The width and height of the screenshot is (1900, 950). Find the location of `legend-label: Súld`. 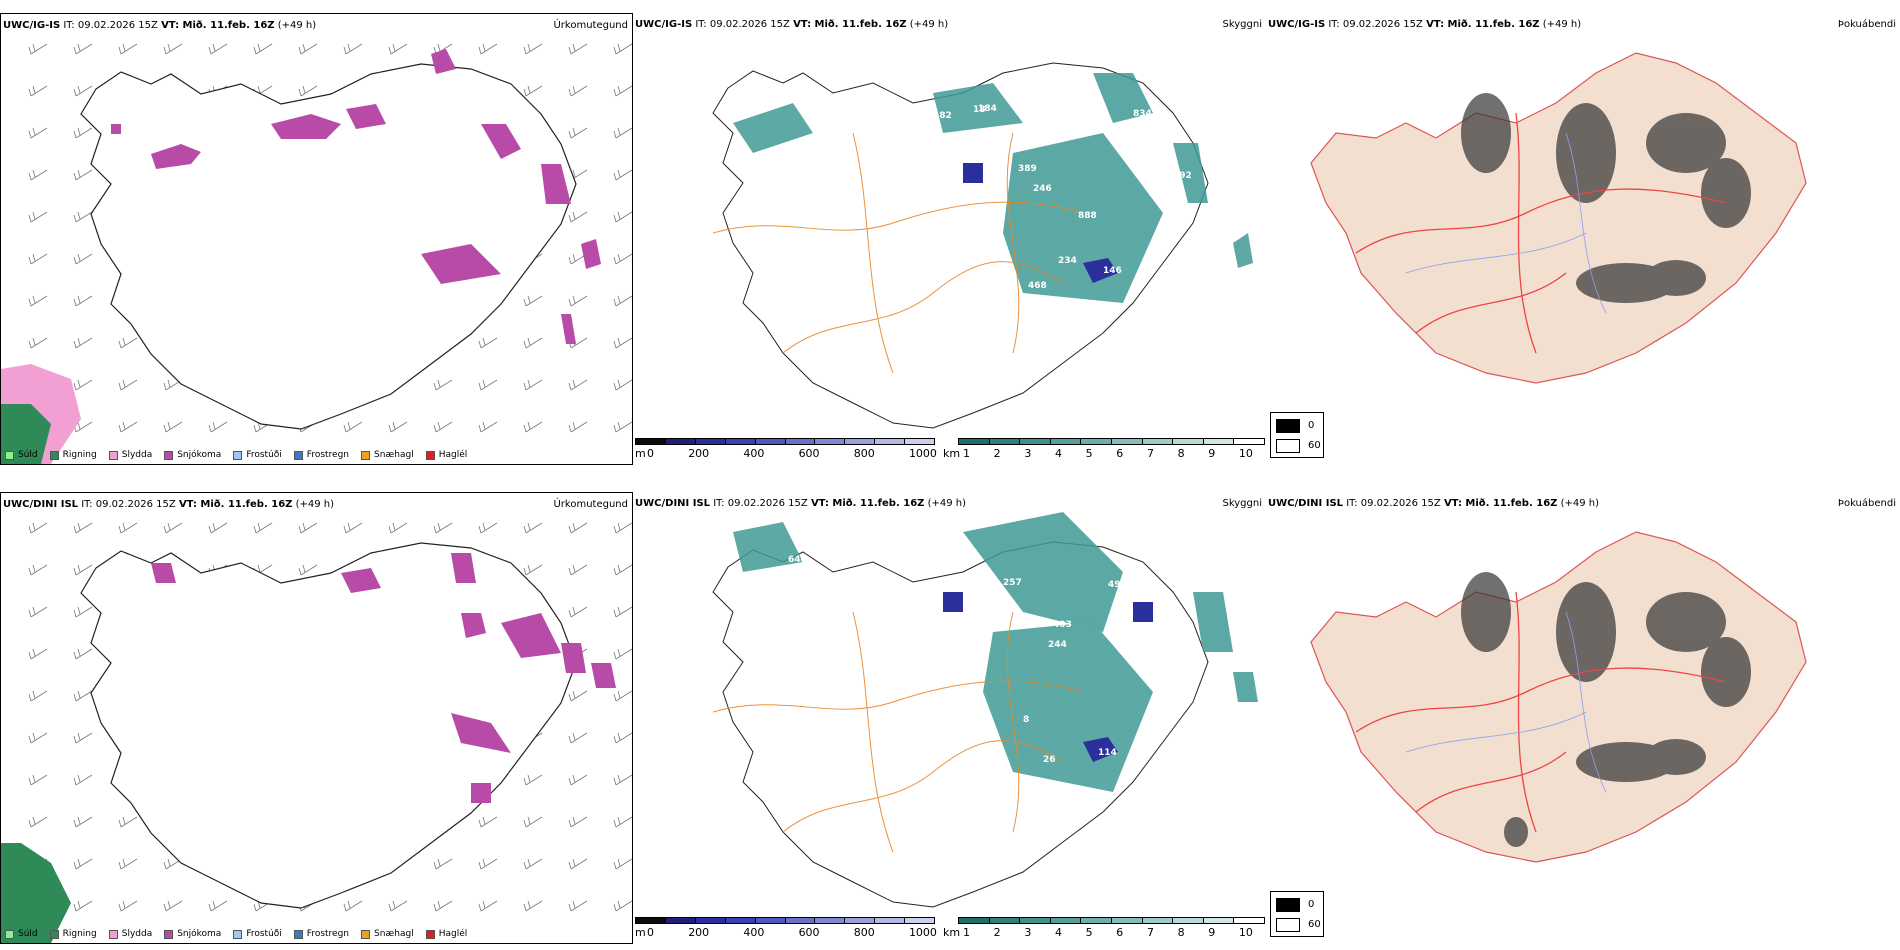

legend-label: Súld is located at coordinates (28, 934).